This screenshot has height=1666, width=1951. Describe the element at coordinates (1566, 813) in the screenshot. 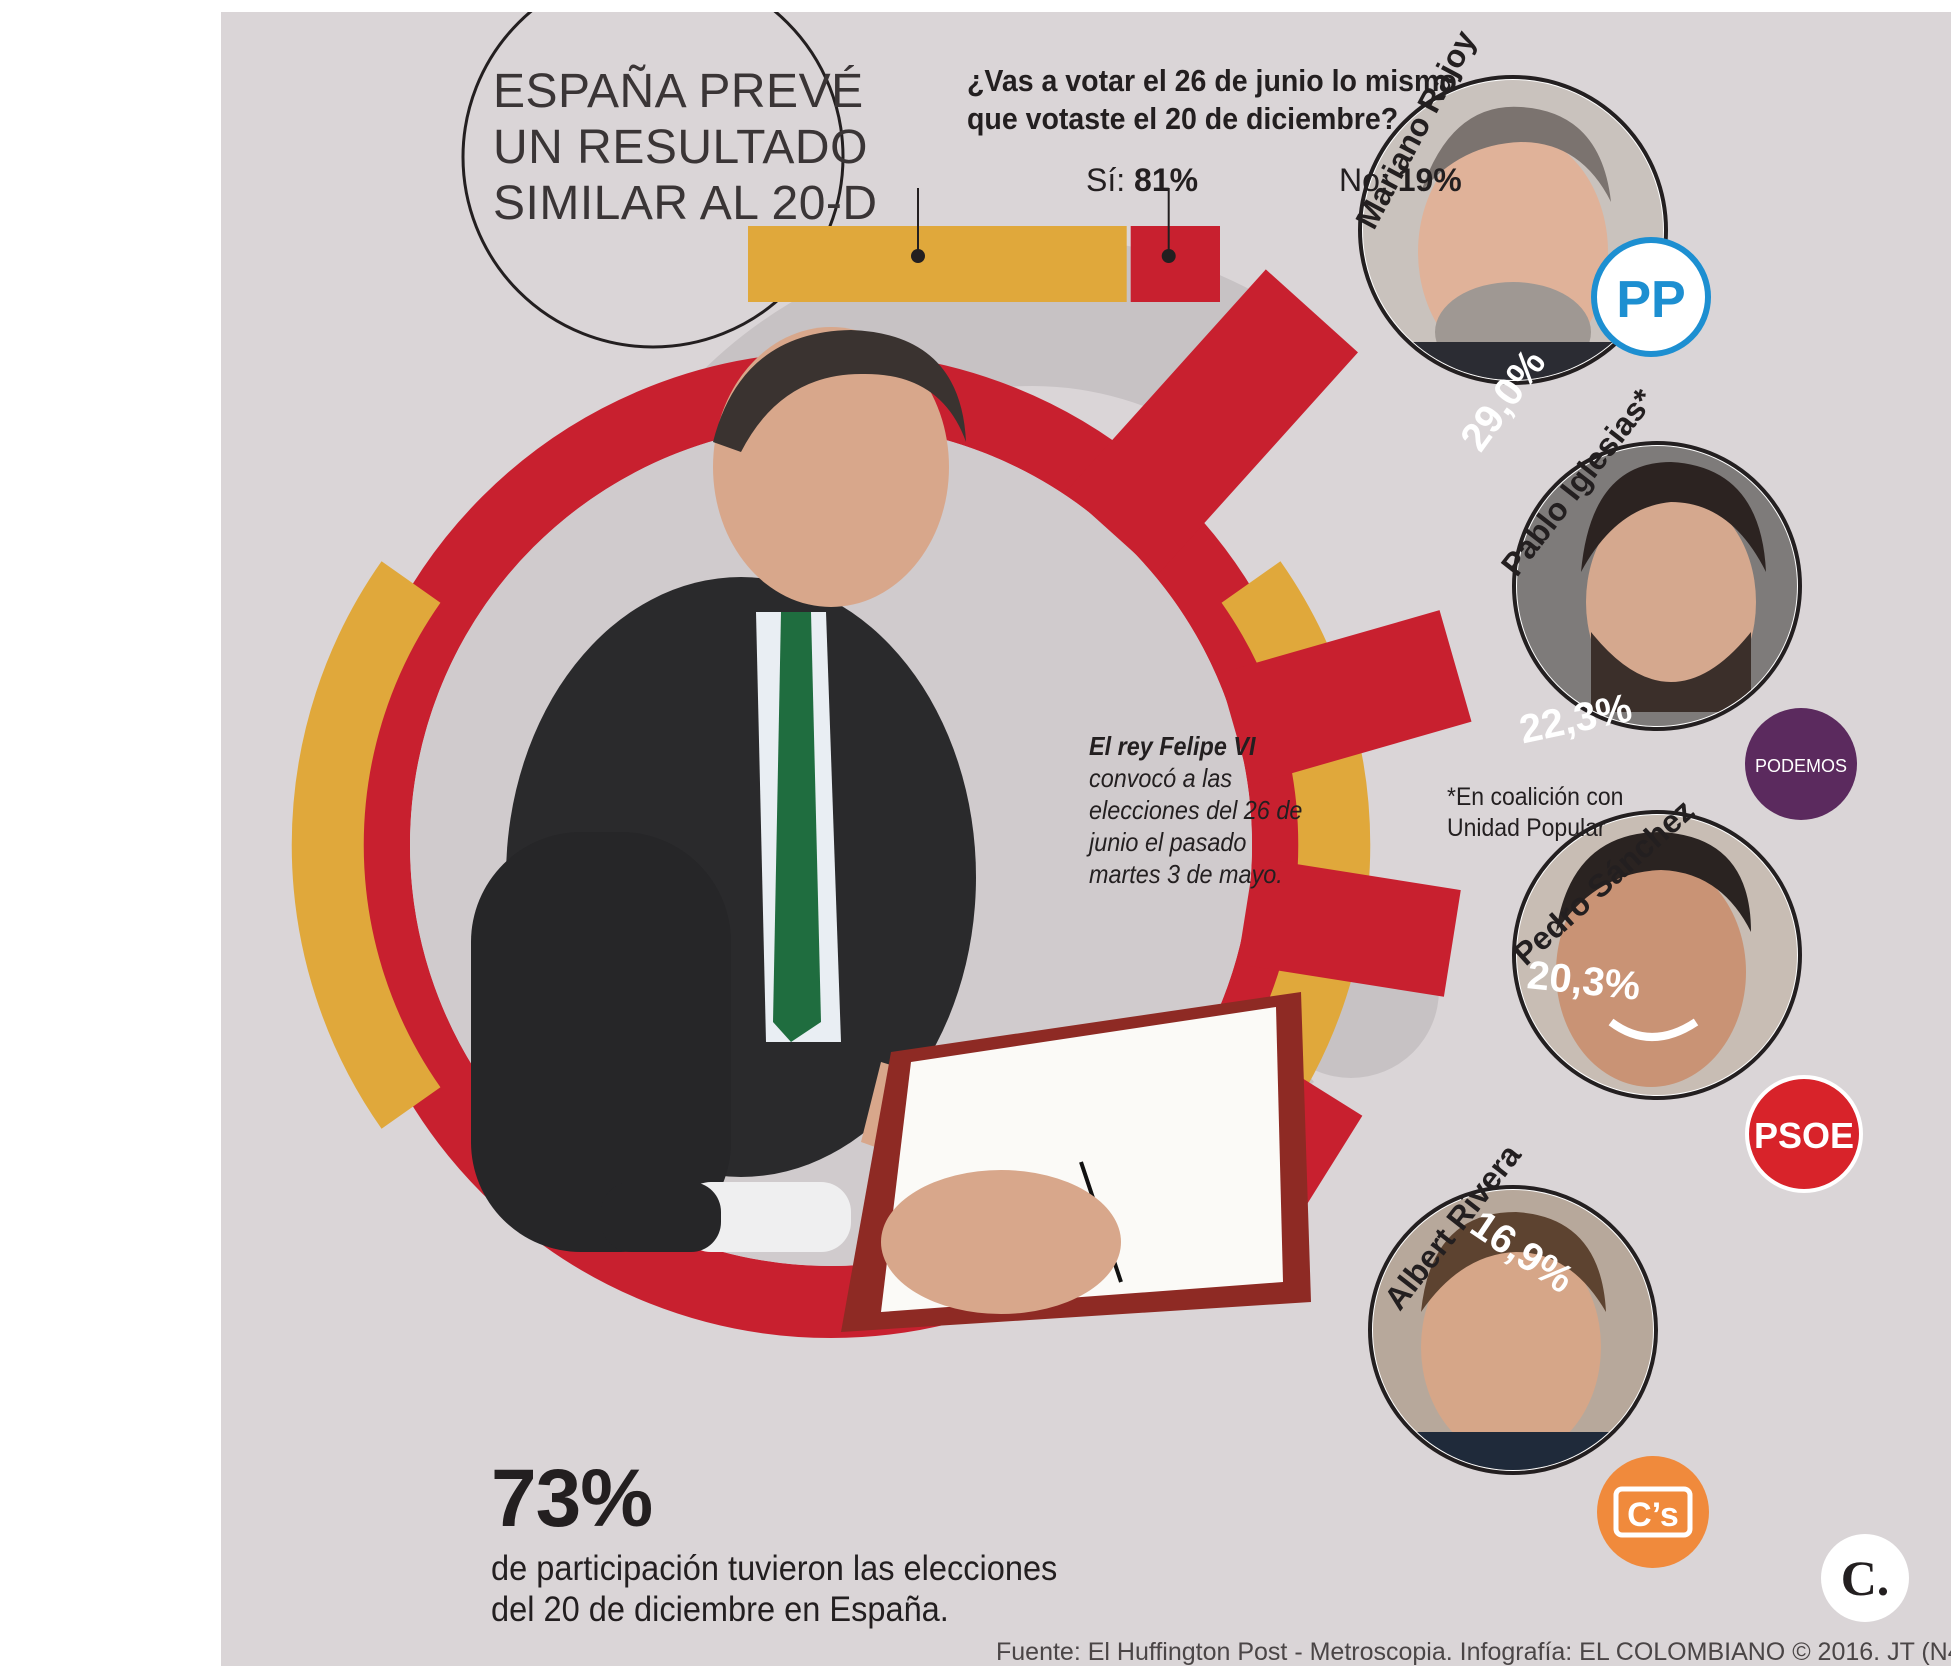

I see `coalition-note: *En coalición con Unidad Popular` at that location.